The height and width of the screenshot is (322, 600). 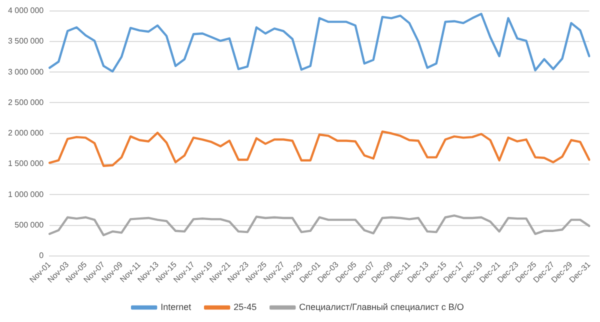 I want to click on y-tick-label: 3 500 000, so click(x=26, y=41).